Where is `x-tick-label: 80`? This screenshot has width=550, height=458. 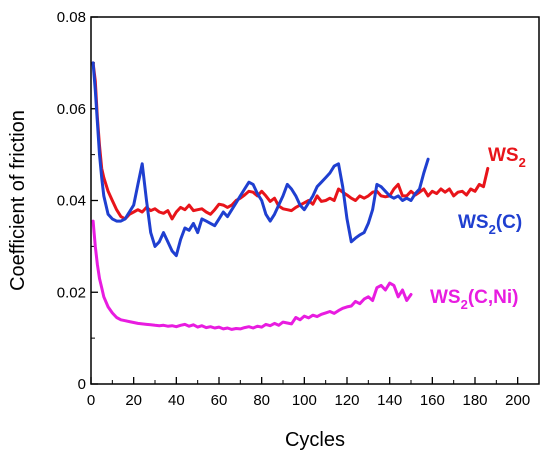 x-tick-label: 80 is located at coordinates (261, 400).